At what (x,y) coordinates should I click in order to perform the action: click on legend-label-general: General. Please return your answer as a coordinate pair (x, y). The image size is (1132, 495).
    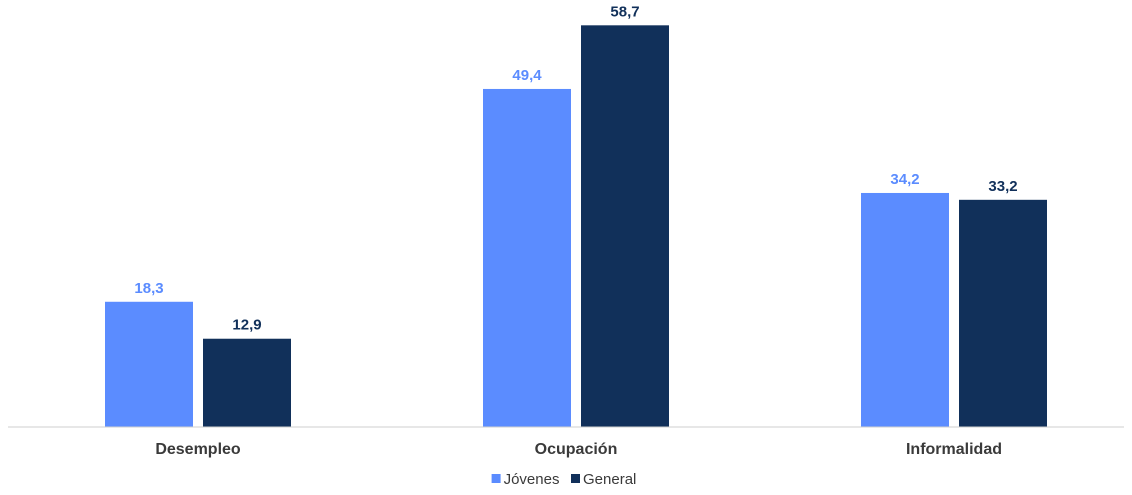
    Looking at the image, I should click on (609, 479).